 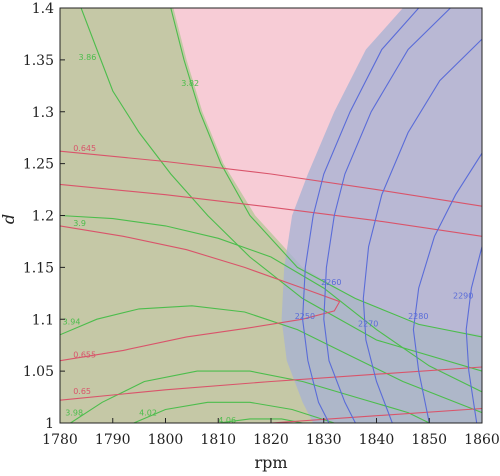 What do you see at coordinates (368, 324) in the screenshot?
I see `contour-label: 2270` at bounding box center [368, 324].